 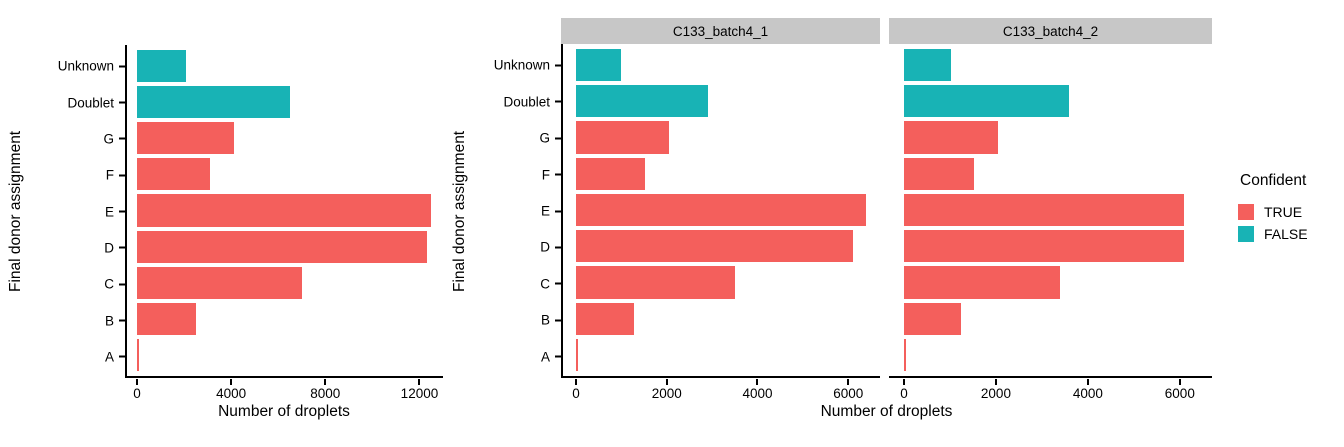 I want to click on legend-swatch-true, so click(x=1246, y=212).